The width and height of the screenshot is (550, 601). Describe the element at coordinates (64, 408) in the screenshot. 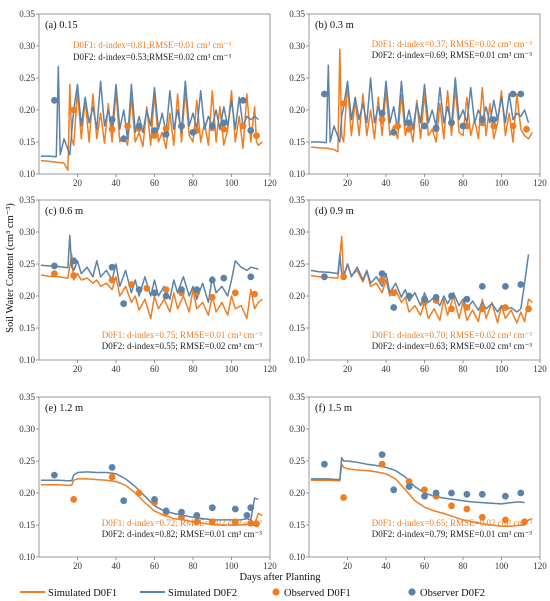

I see `panel-label: (e) 1.2 m` at that location.